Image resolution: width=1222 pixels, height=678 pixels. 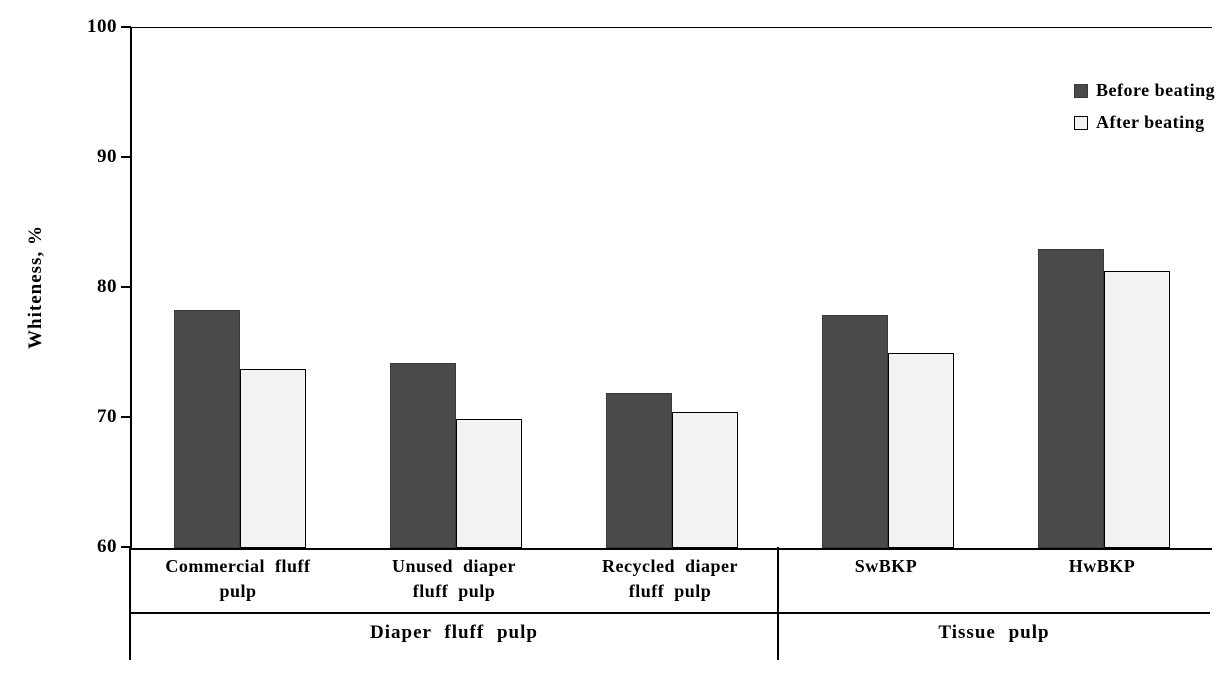 What do you see at coordinates (886, 566) in the screenshot?
I see `category-label: SwBKP` at bounding box center [886, 566].